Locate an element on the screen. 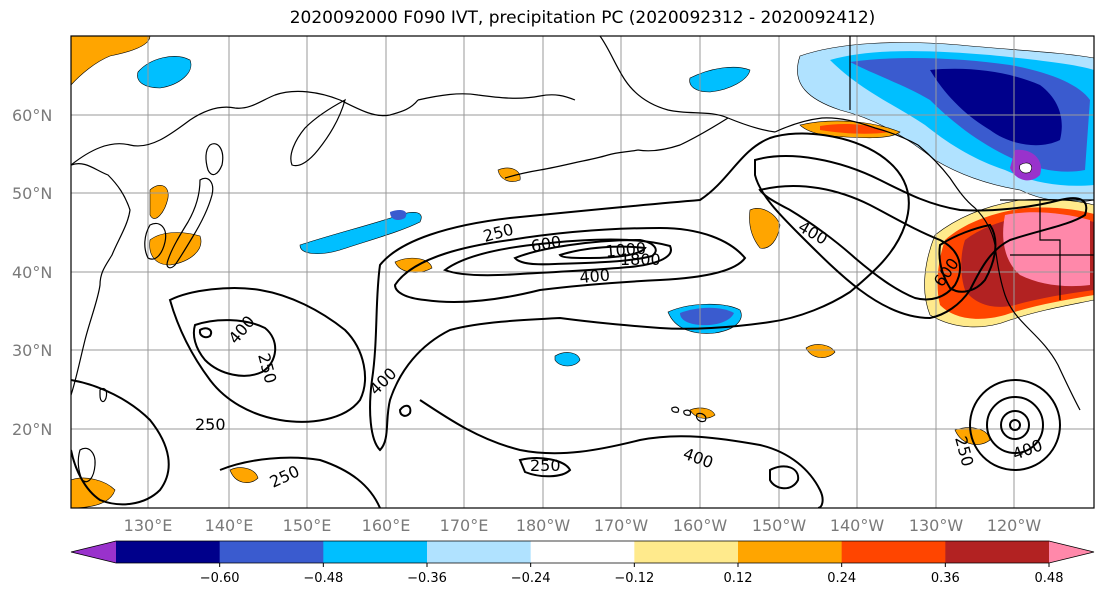 This screenshot has width=1105, height=601. lon-label: 150°E is located at coordinates (307, 525).